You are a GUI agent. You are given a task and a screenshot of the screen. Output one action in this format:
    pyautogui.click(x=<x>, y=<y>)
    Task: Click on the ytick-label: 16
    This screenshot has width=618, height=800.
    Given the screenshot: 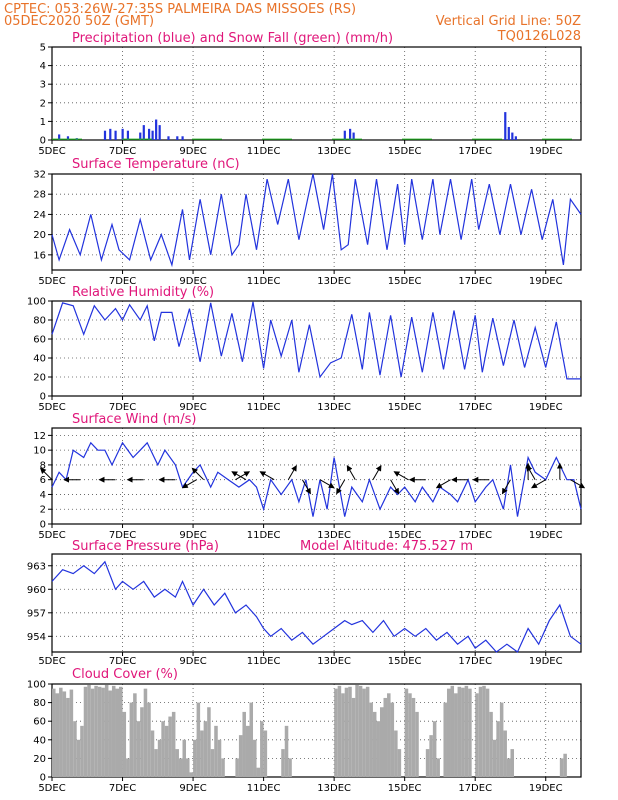 What is the action you would take?
    pyautogui.click(x=39, y=255)
    